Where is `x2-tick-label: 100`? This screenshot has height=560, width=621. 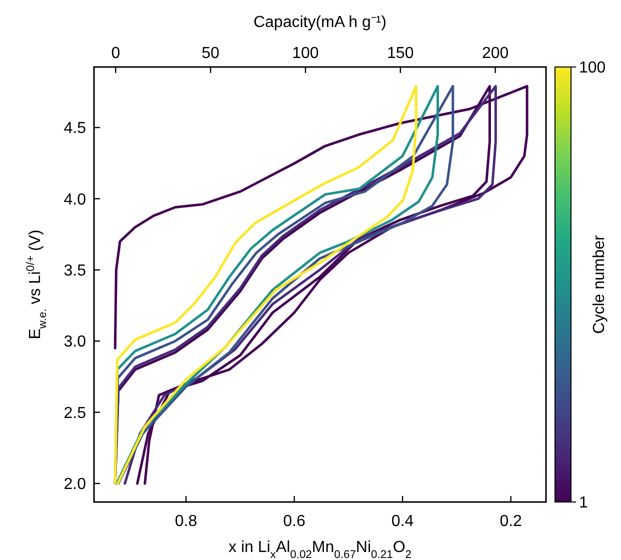 x2-tick-label: 100 is located at coordinates (305, 53).